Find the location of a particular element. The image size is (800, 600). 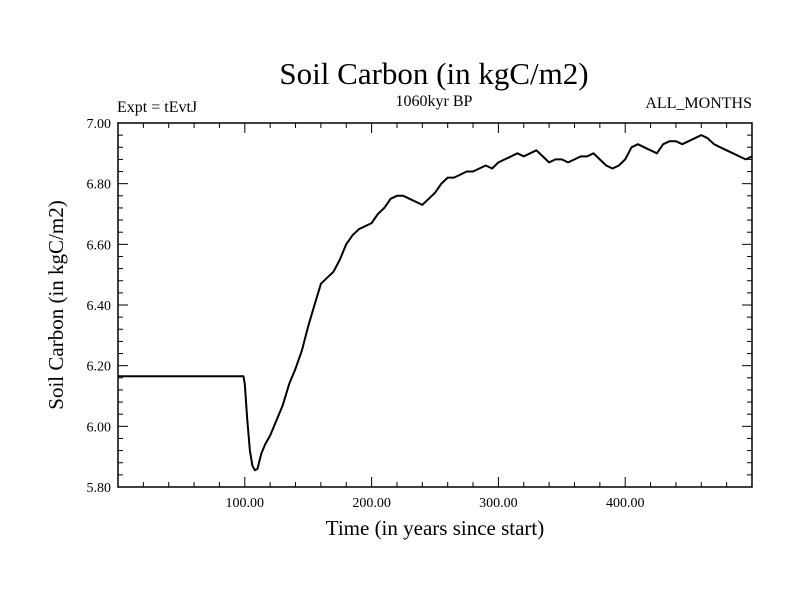

y-tick-label: 7.00 is located at coordinates (99, 124).